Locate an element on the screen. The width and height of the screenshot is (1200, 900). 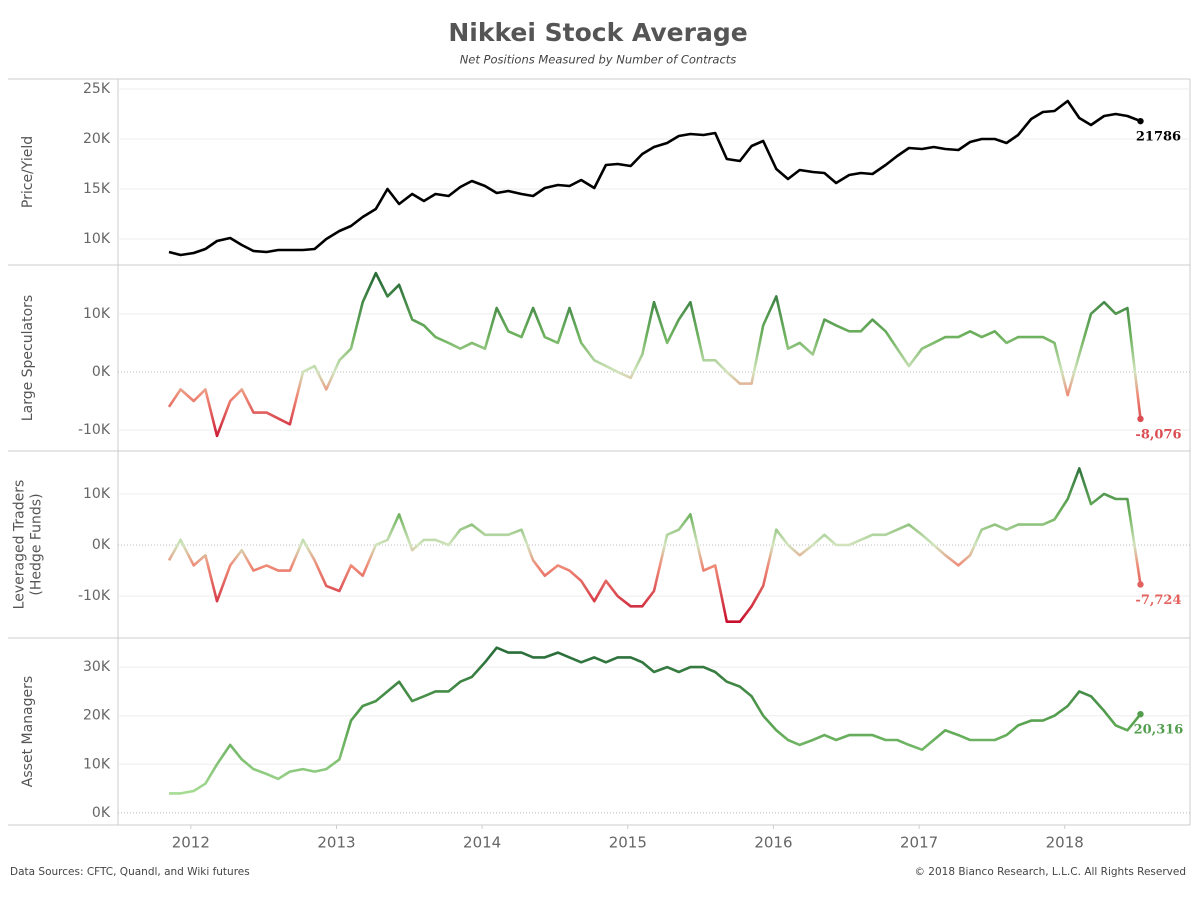
end-label: -8,076 is located at coordinates (1158, 434).